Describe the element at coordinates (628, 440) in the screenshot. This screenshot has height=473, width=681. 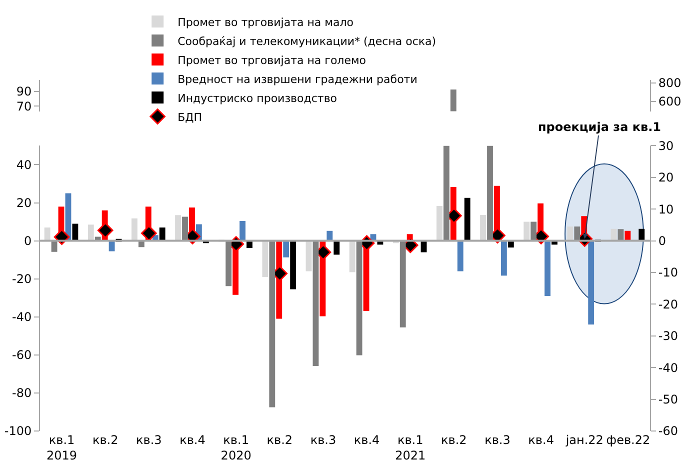
I see `x-tick-label: фев.22` at that location.